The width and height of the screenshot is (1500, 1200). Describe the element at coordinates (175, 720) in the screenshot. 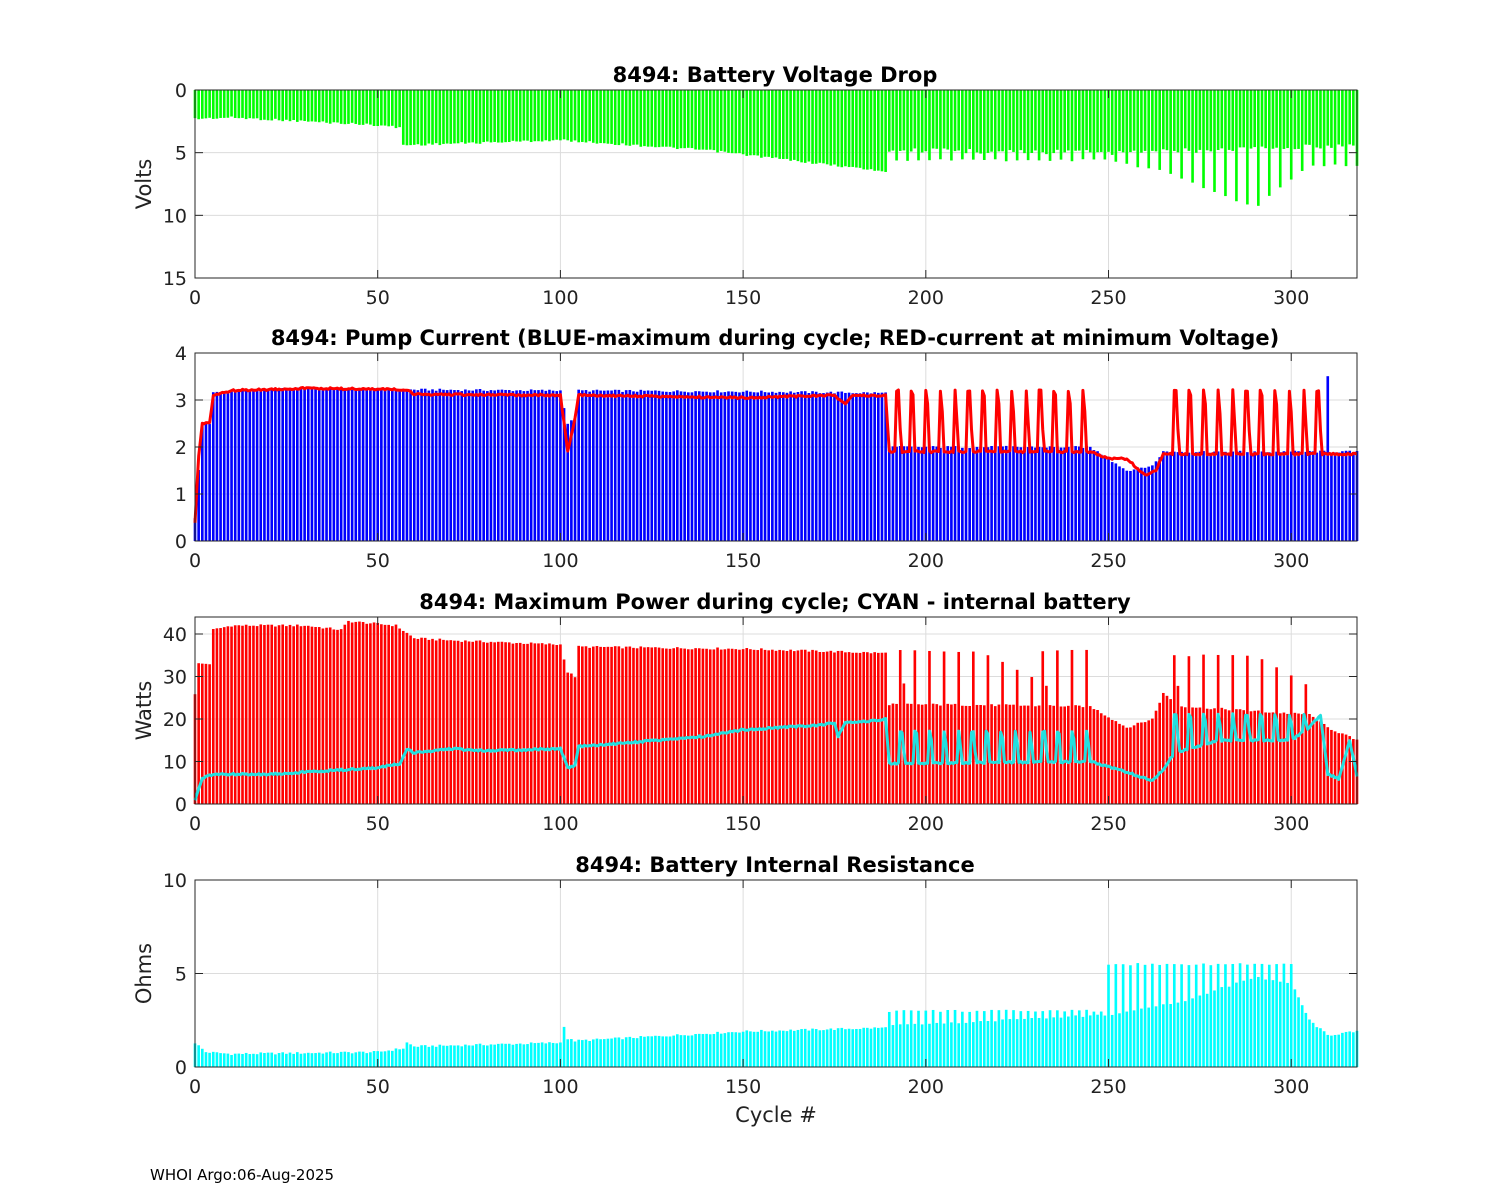

I see `y-tick-label: 20` at that location.